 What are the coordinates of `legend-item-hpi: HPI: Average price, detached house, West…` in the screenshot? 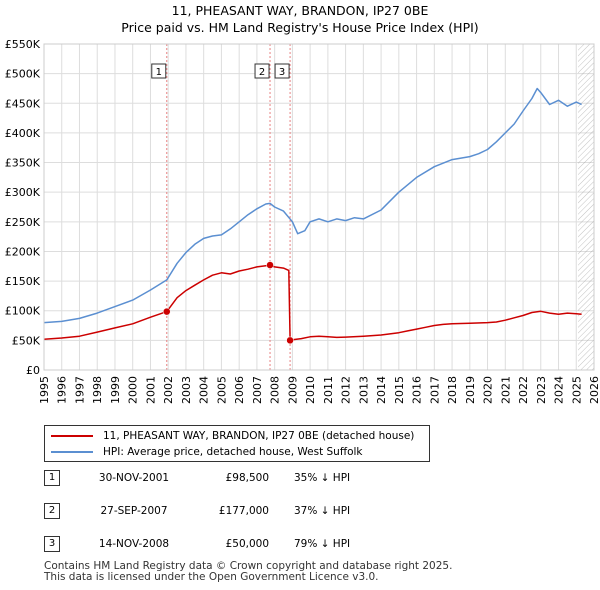 It's located at (207, 452).